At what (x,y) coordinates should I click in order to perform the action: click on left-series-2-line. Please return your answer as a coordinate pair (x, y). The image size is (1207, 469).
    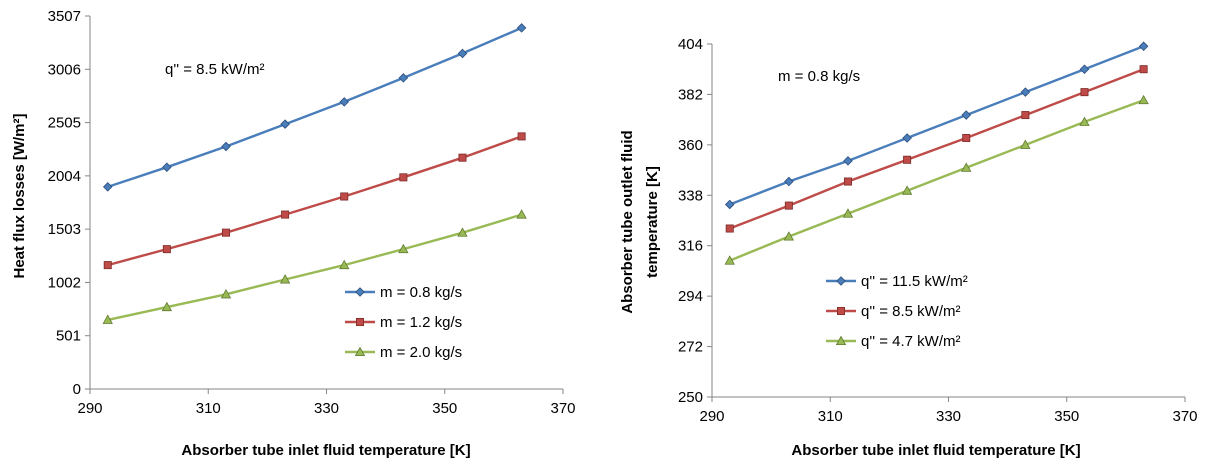
    Looking at the image, I should click on (315, 201).